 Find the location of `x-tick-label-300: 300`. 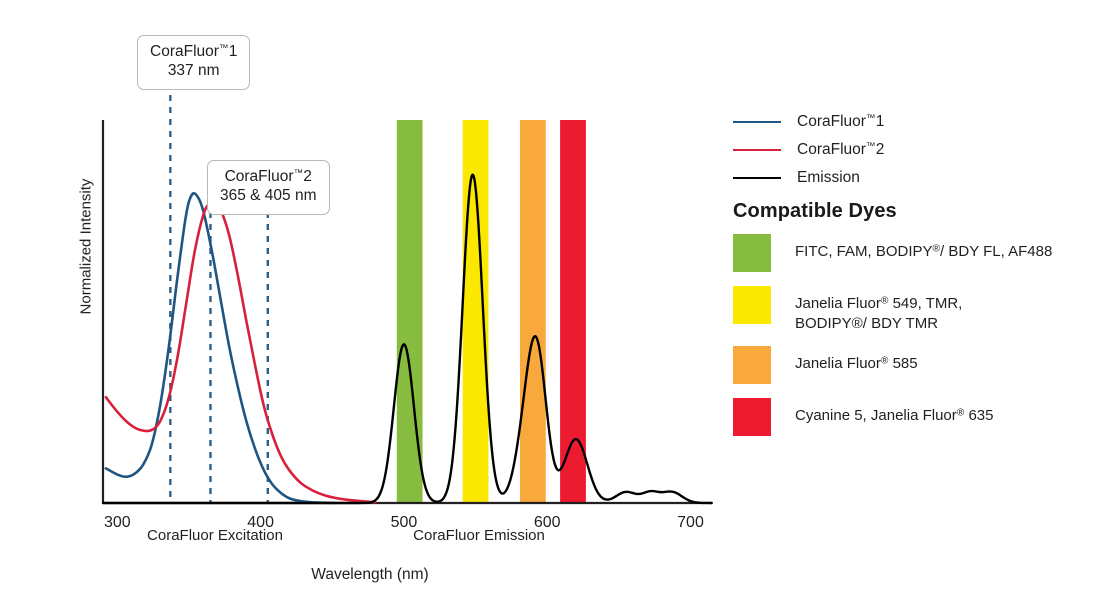

x-tick-label-300: 300 is located at coordinates (117, 522).